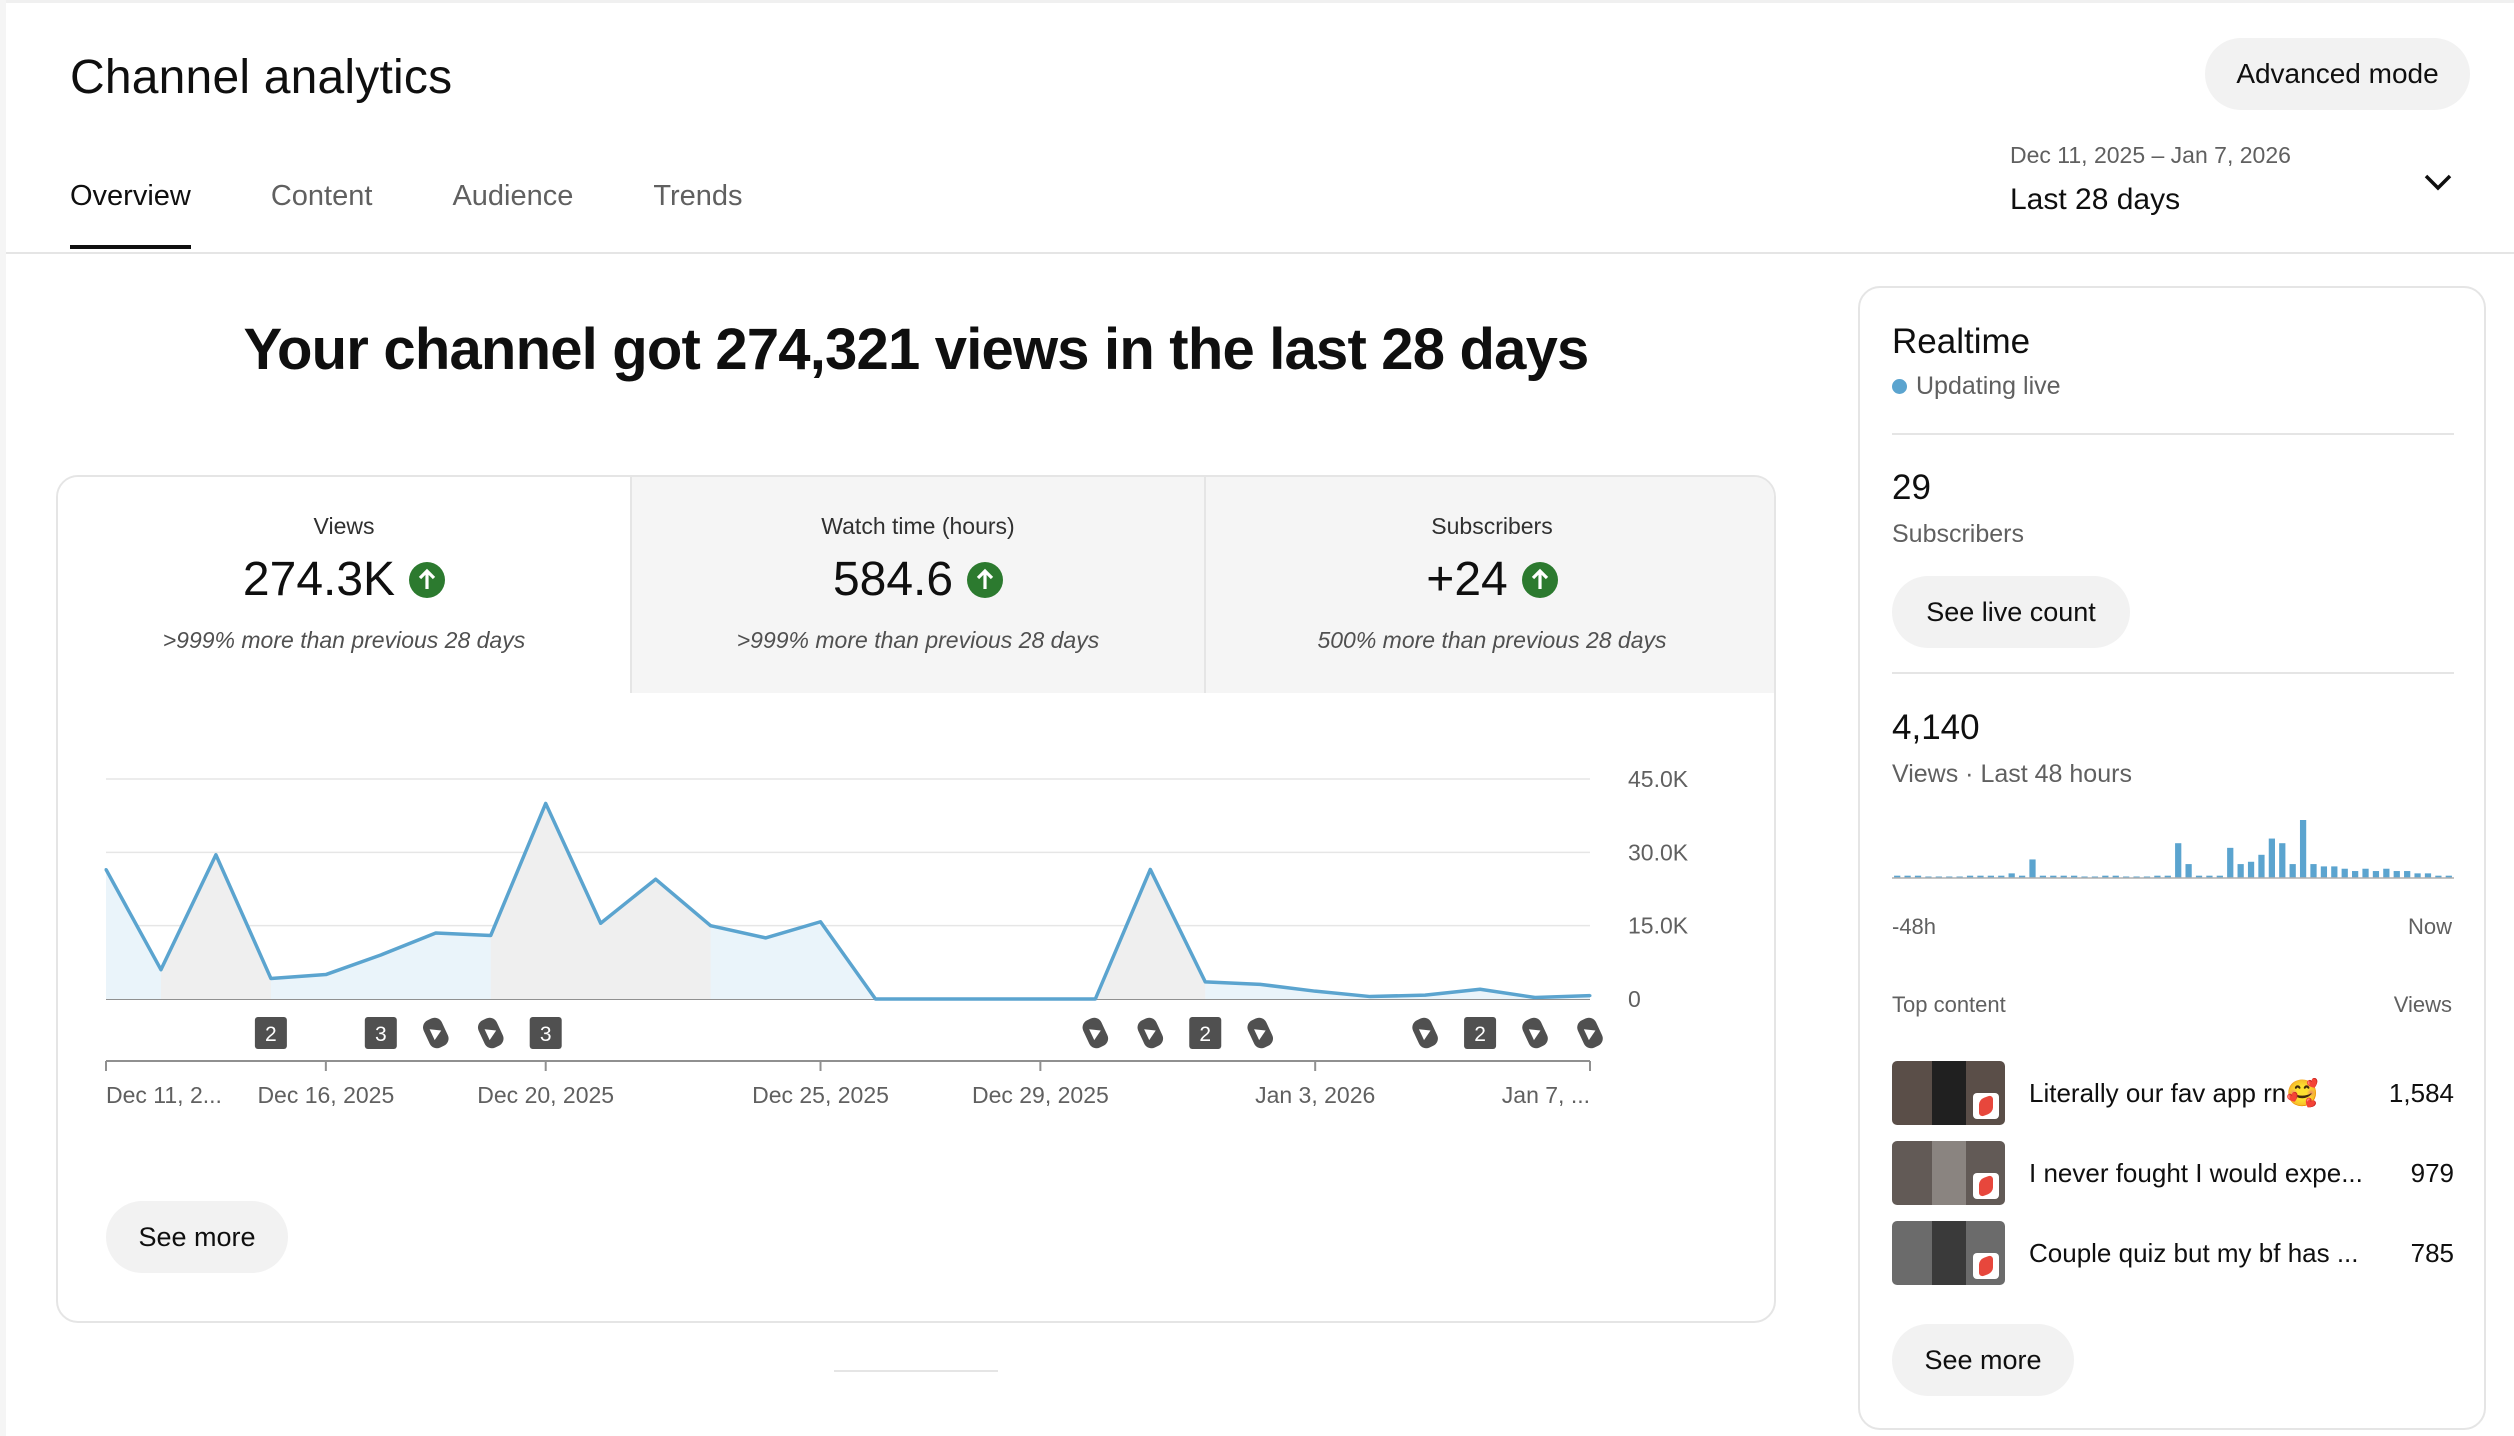 The image size is (2514, 1436). Describe the element at coordinates (261, 77) in the screenshot. I see `page-title: Channel analytics` at that location.